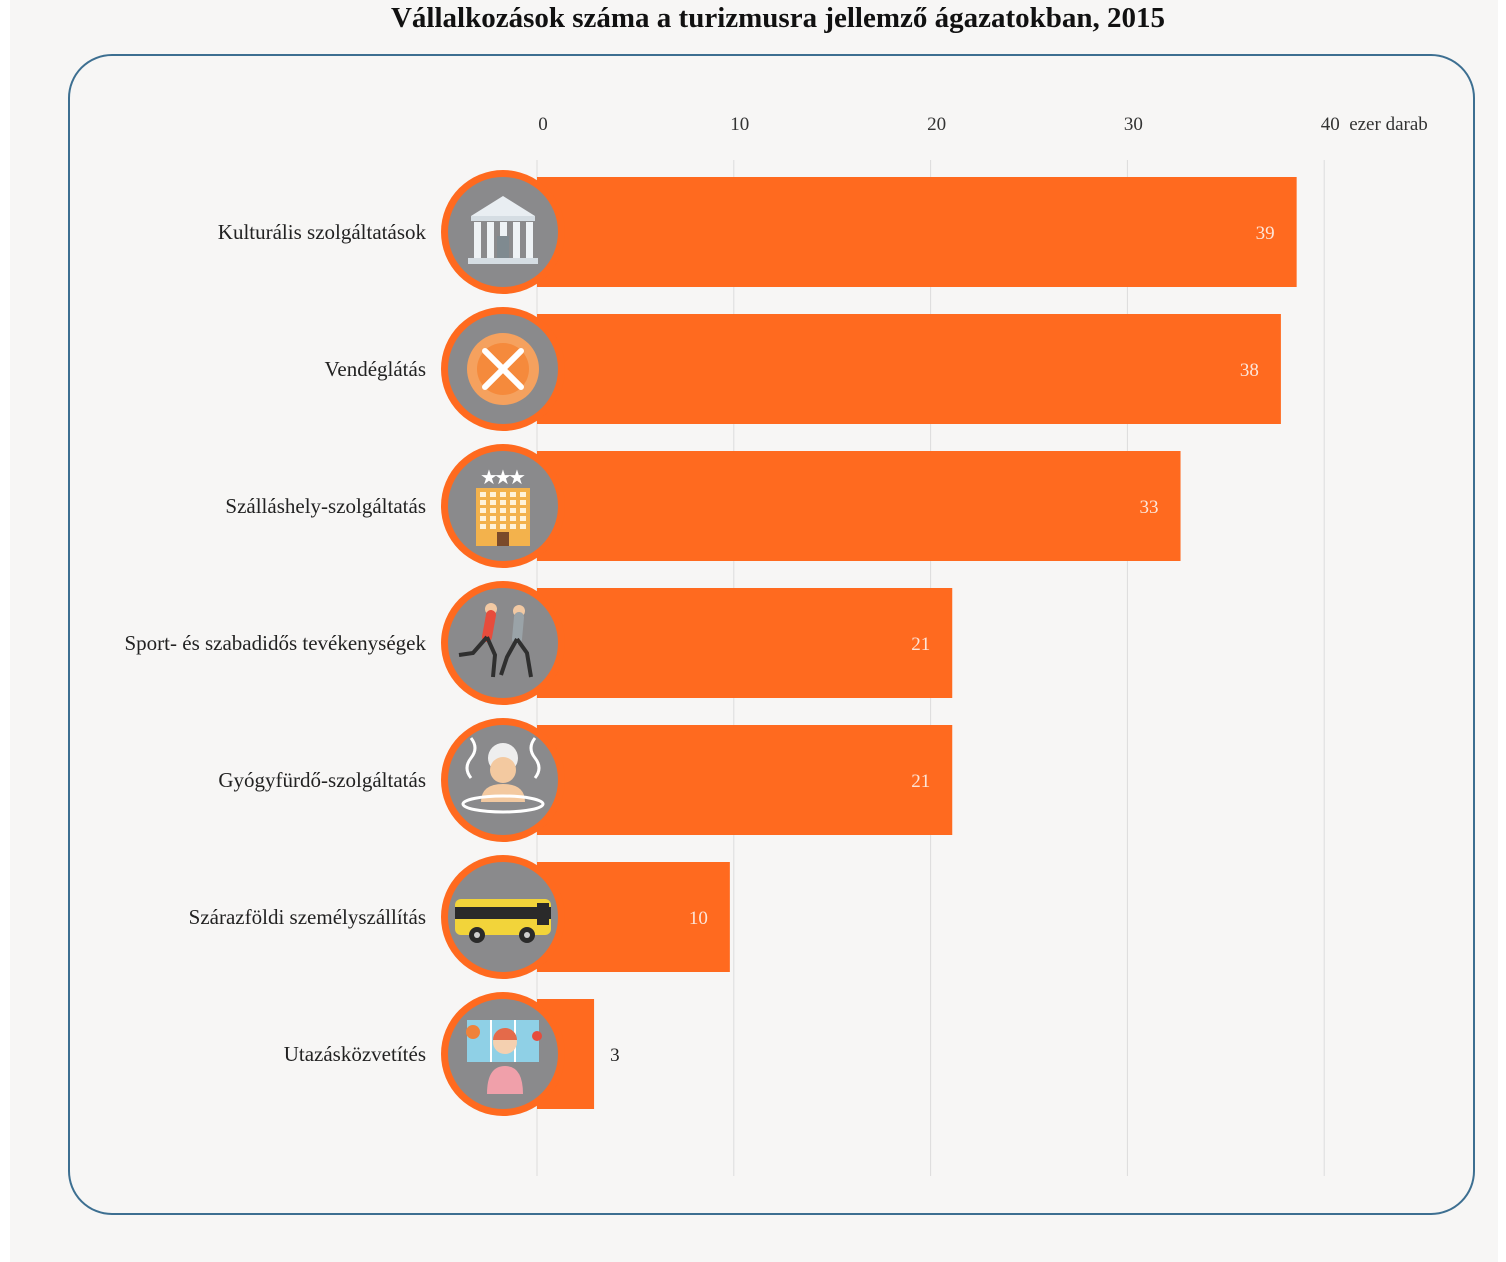 The height and width of the screenshot is (1262, 1506). Describe the element at coordinates (1249, 370) in the screenshot. I see `data-label: 38` at that location.